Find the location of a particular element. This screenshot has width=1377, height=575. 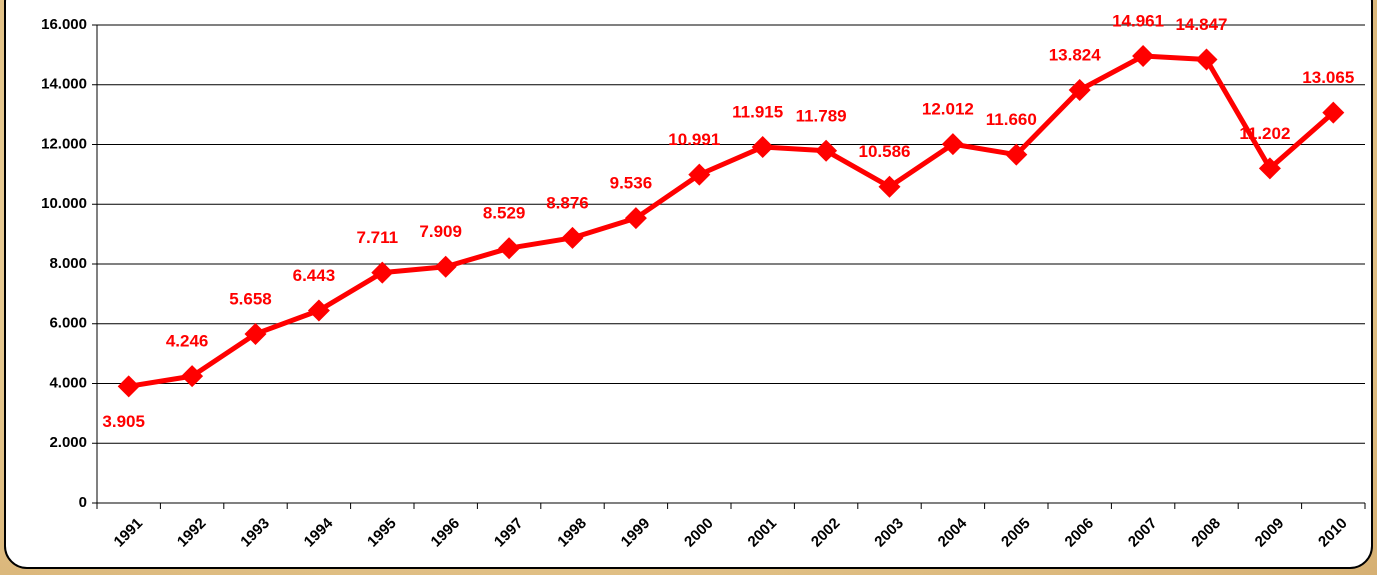

data-label: 11.660 is located at coordinates (1011, 119).